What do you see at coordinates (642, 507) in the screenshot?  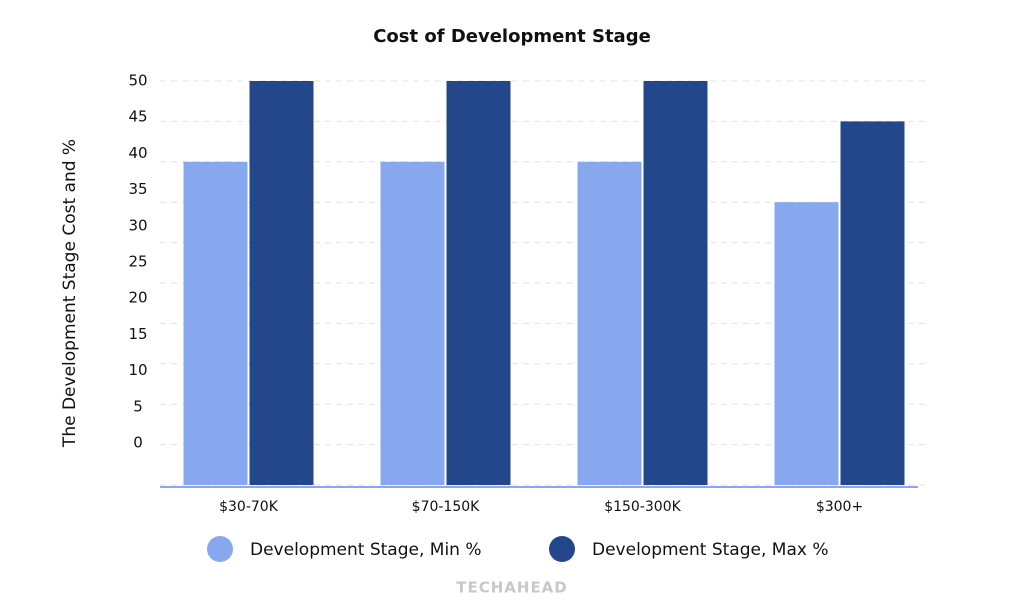 I see `x-tick-label: $150-300K` at bounding box center [642, 507].